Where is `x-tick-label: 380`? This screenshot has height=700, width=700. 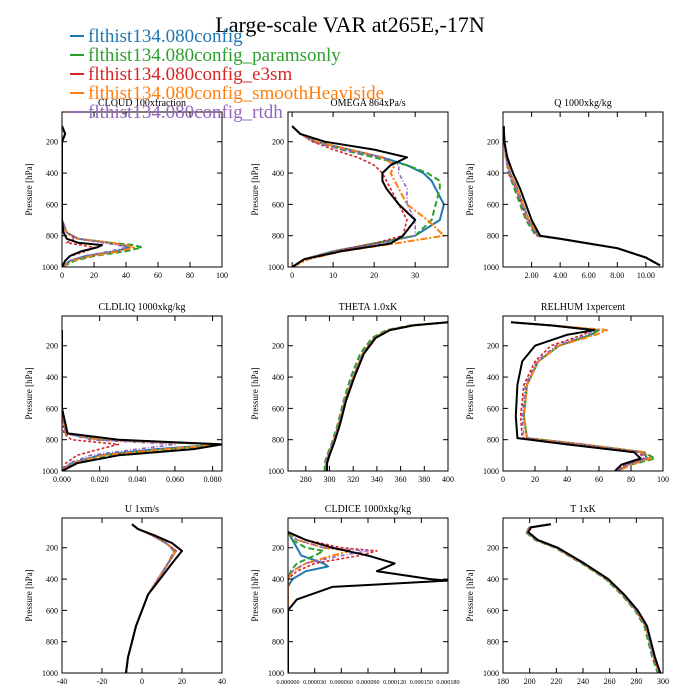 x-tick-label: 380 is located at coordinates (424, 479).